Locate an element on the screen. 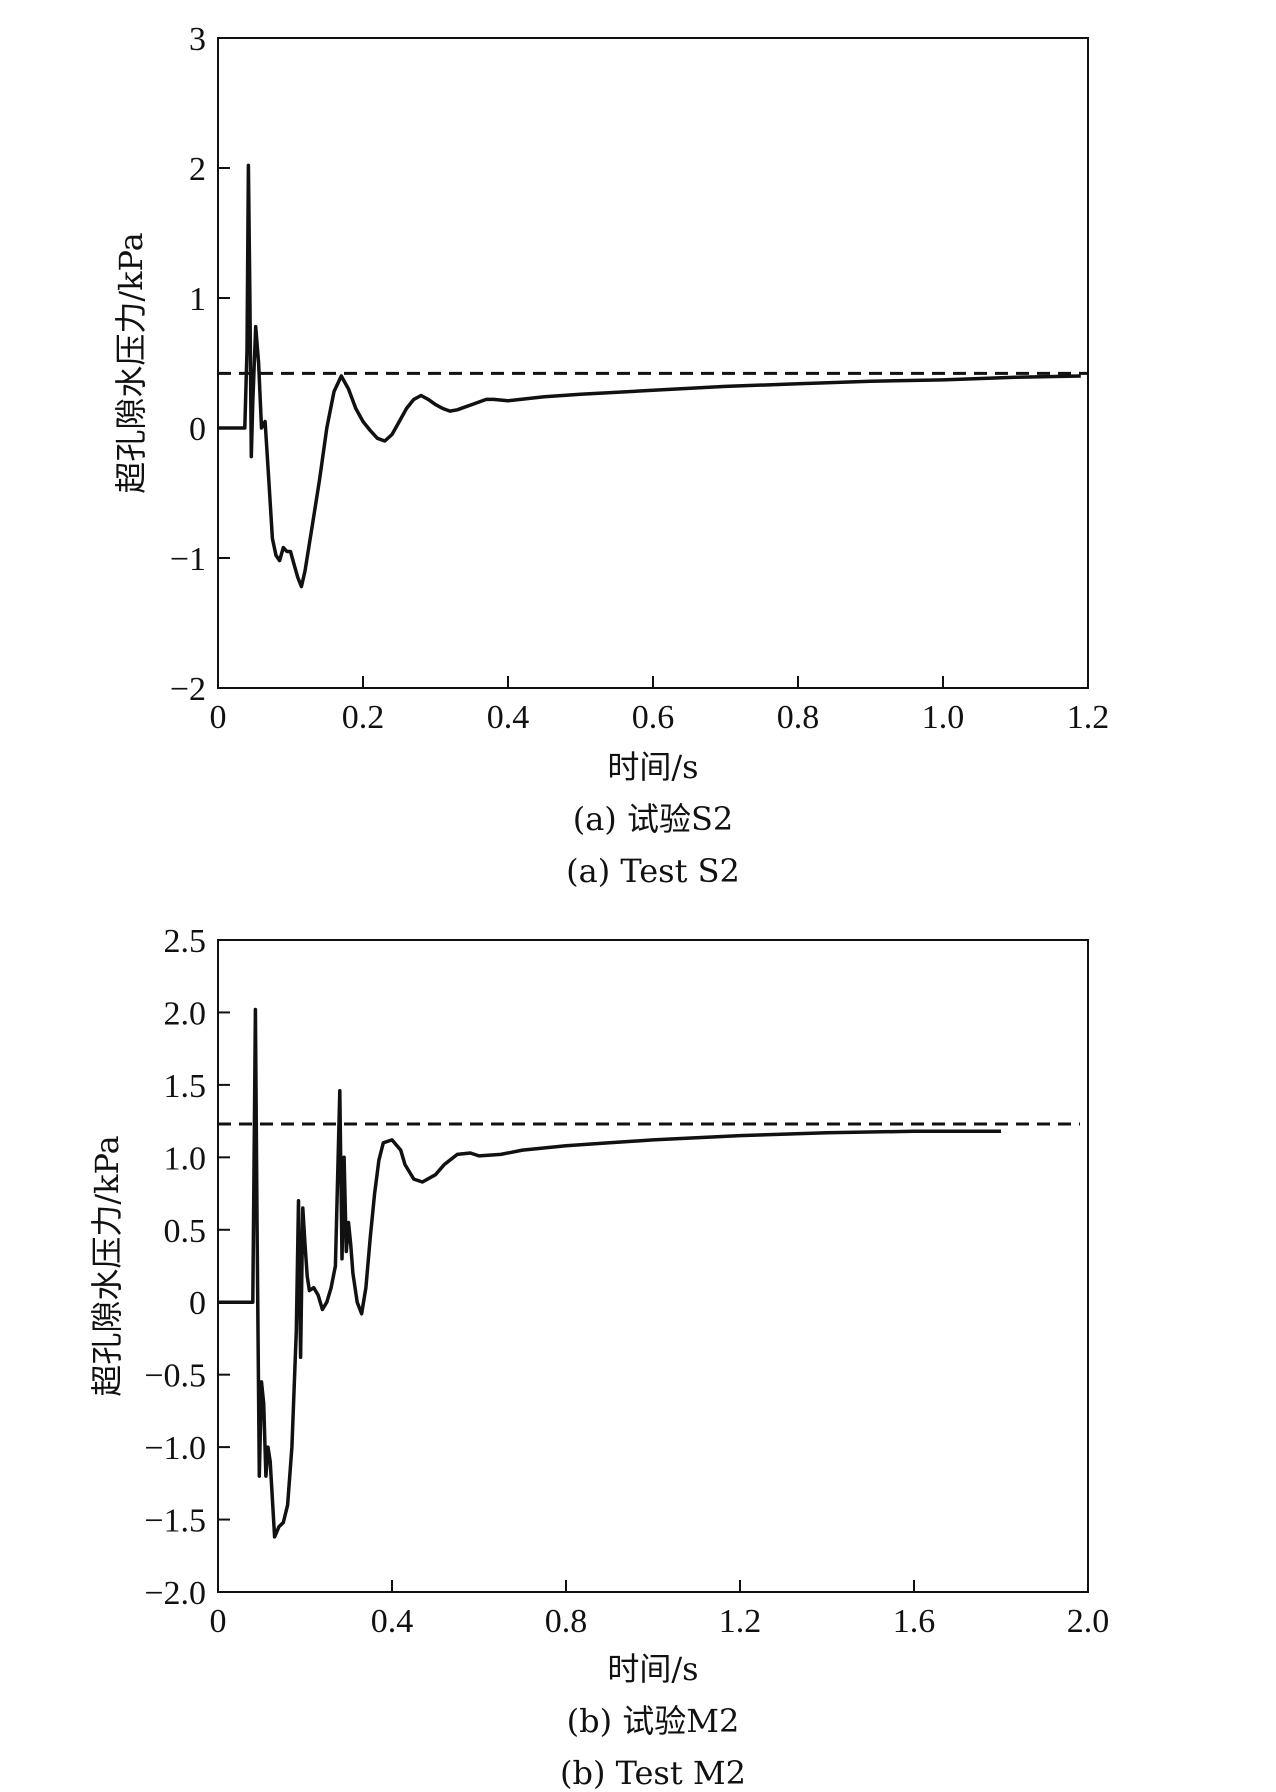 The image size is (1276, 1792). x-tick-label-b: 0.4 is located at coordinates (392, 1621).